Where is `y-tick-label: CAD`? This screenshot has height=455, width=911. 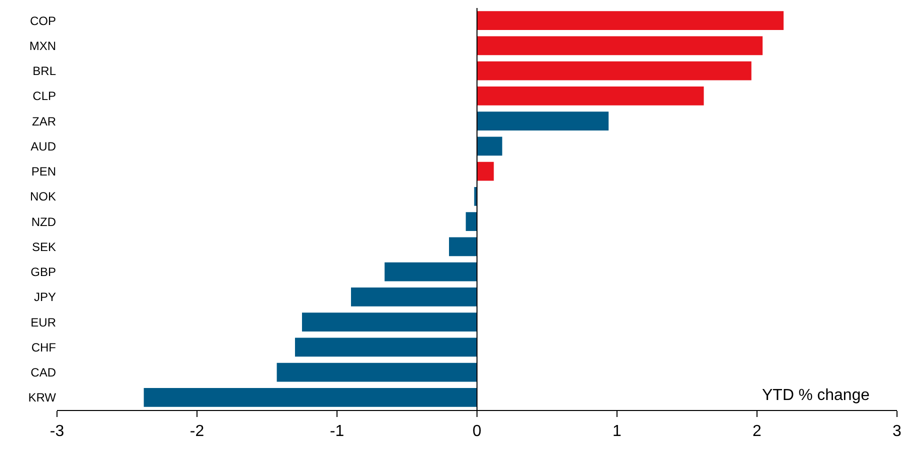
y-tick-label: CAD is located at coordinates (43, 373).